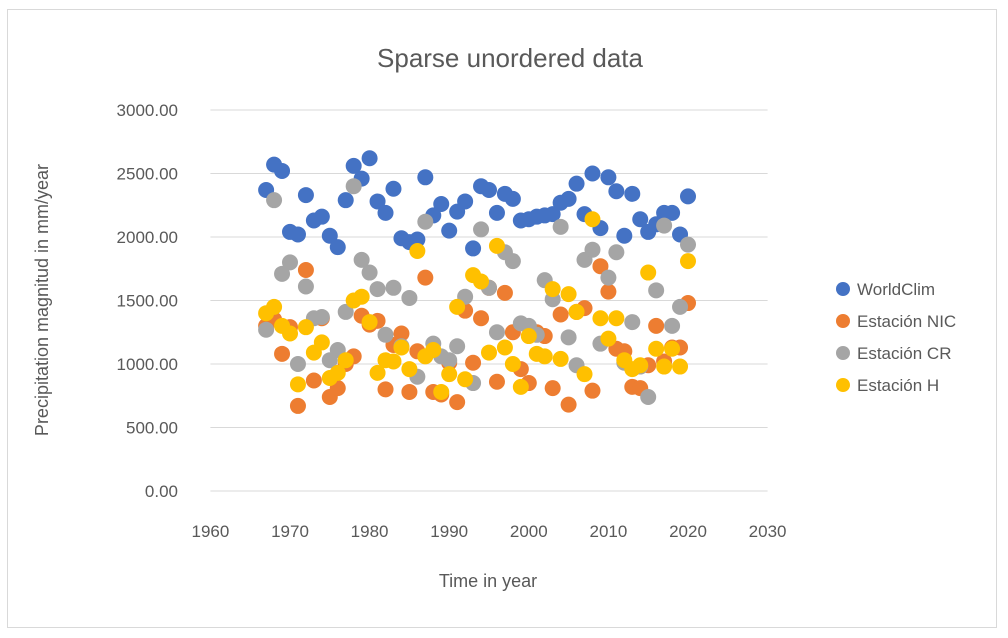 The image size is (1008, 638). I want to click on legend-label: Estación NIC, so click(906, 321).